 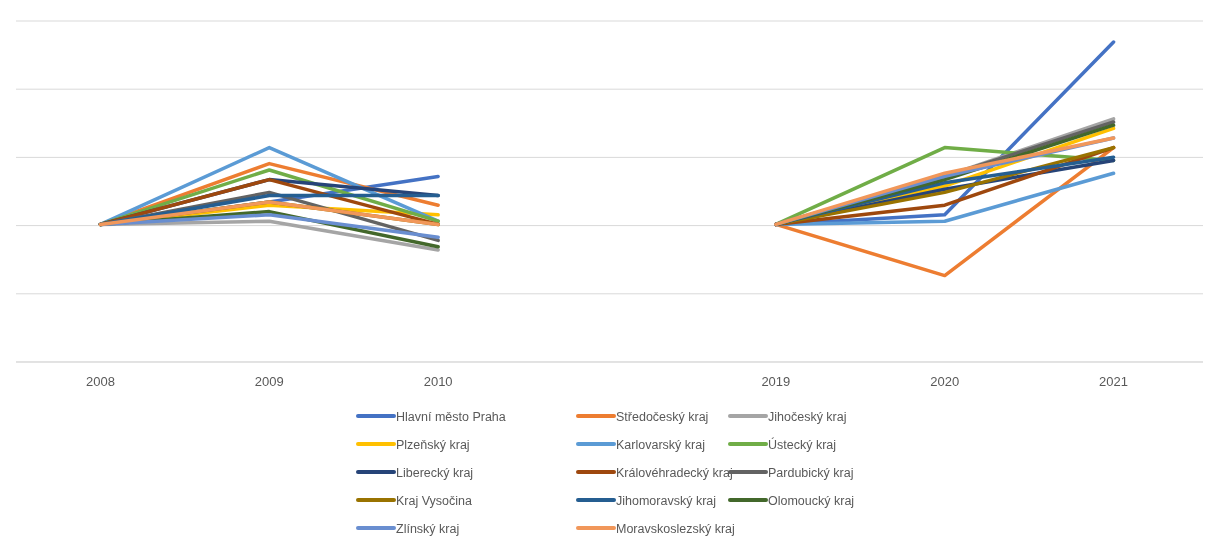 What do you see at coordinates (666, 501) in the screenshot?
I see `legend-label: Jihomoravský kraj` at bounding box center [666, 501].